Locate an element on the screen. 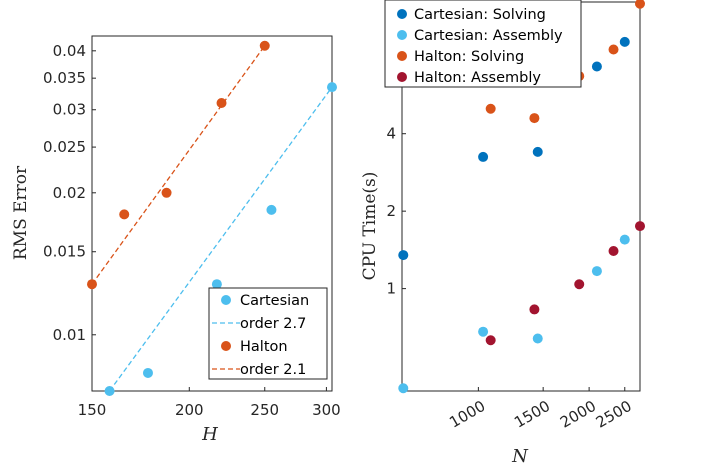  right-legend-box is located at coordinates (483, 44).